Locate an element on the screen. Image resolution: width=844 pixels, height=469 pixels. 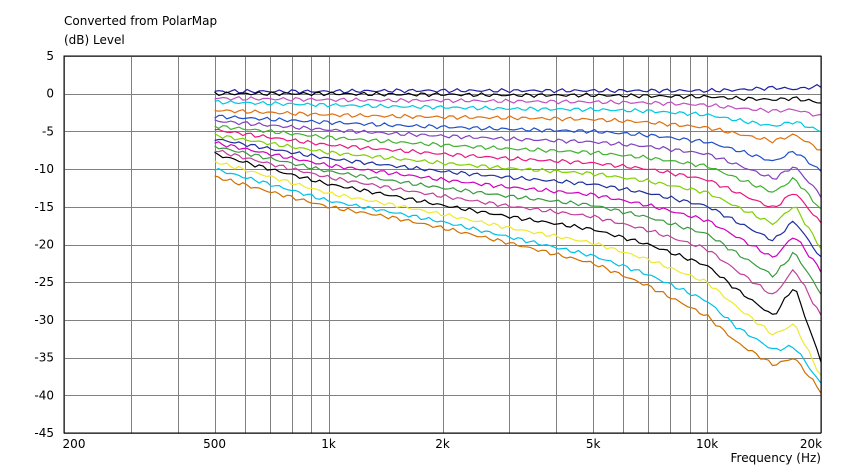
x-tick-label: 200 is located at coordinates (74, 444).